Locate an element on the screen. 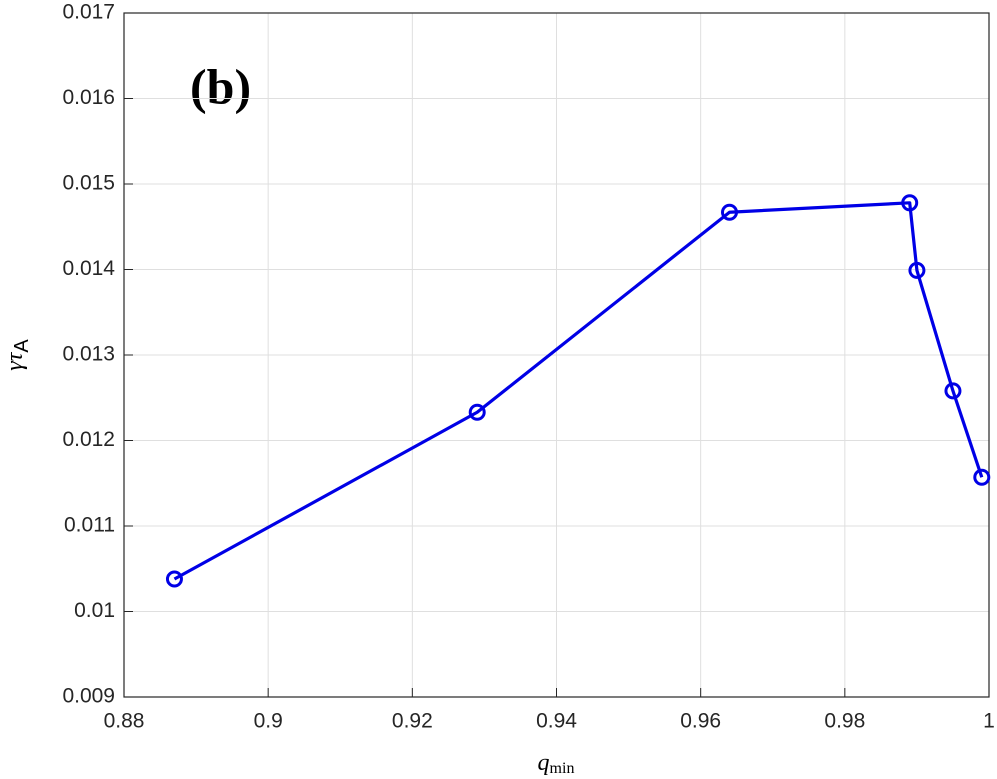  y-tick-label: 0.017 is located at coordinates (88, 12).